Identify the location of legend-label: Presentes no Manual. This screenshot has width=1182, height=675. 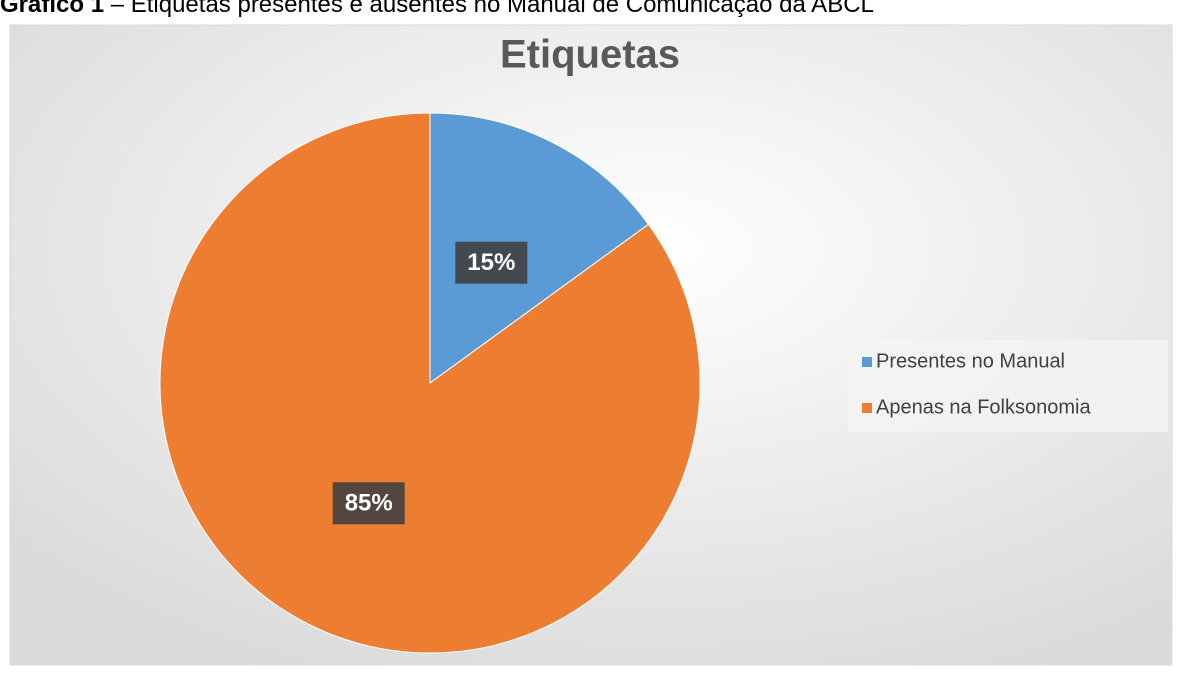
(970, 361).